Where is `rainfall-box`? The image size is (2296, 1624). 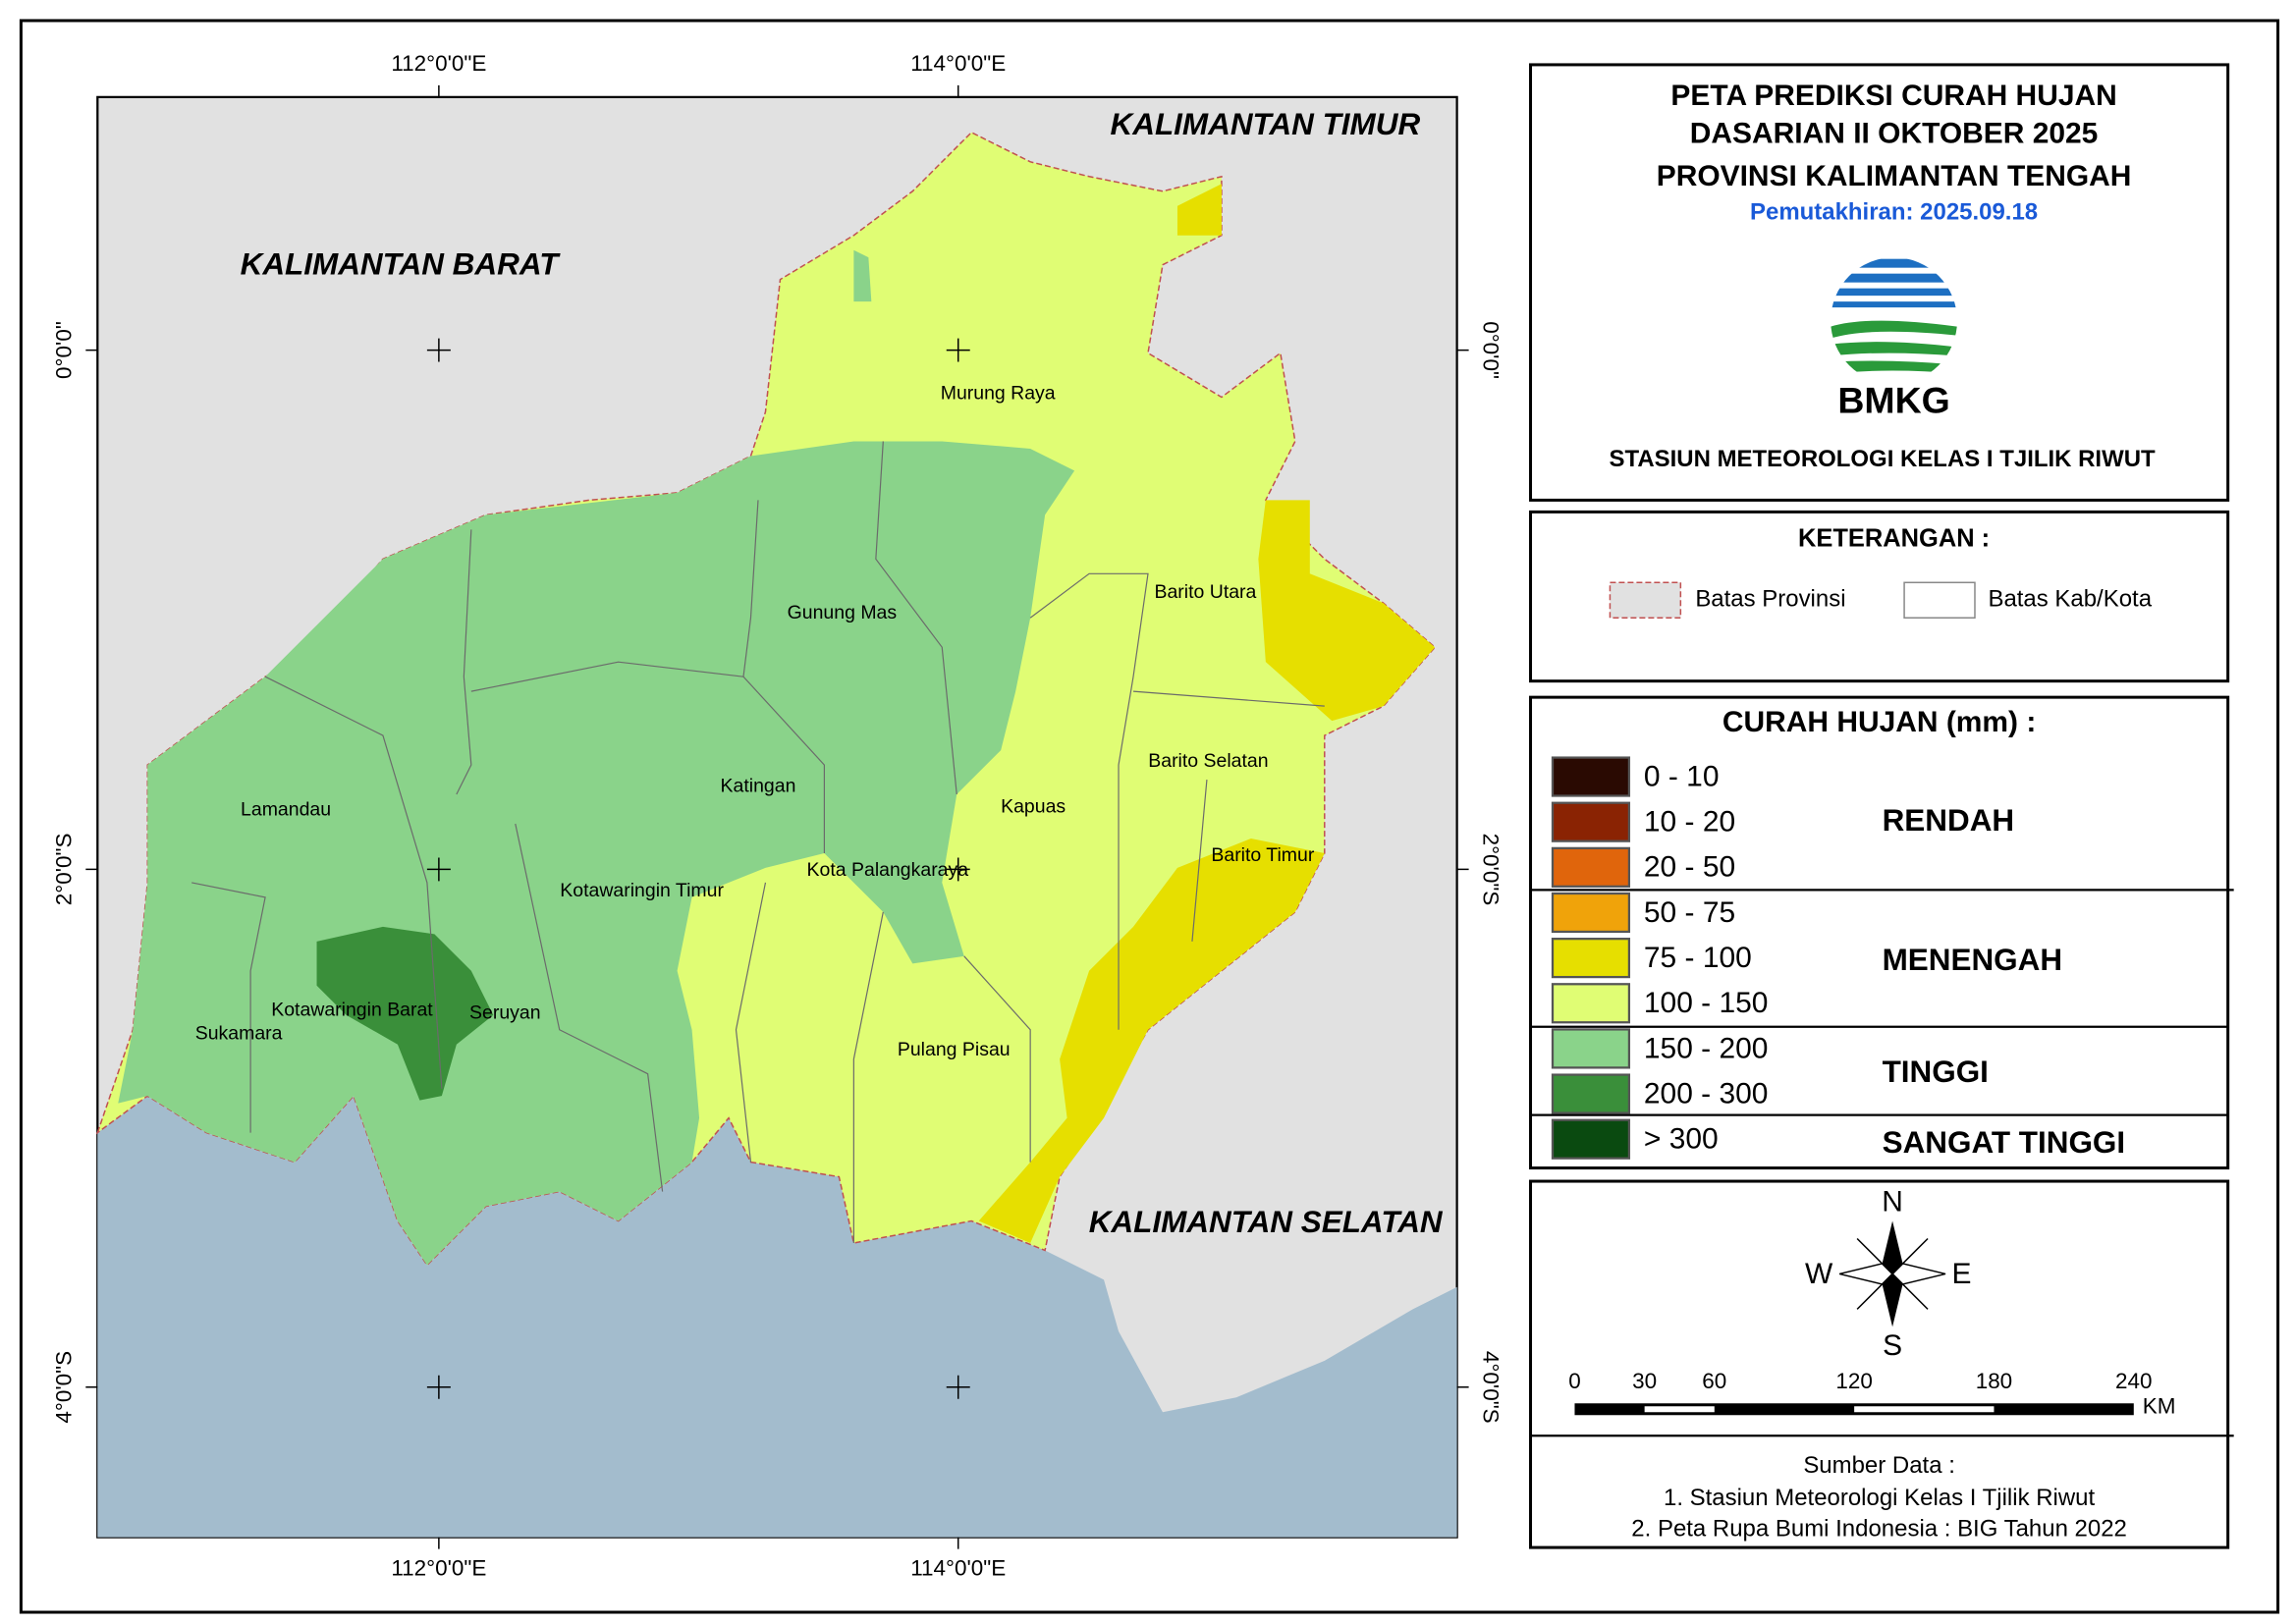 rainfall-box is located at coordinates (1879, 932).